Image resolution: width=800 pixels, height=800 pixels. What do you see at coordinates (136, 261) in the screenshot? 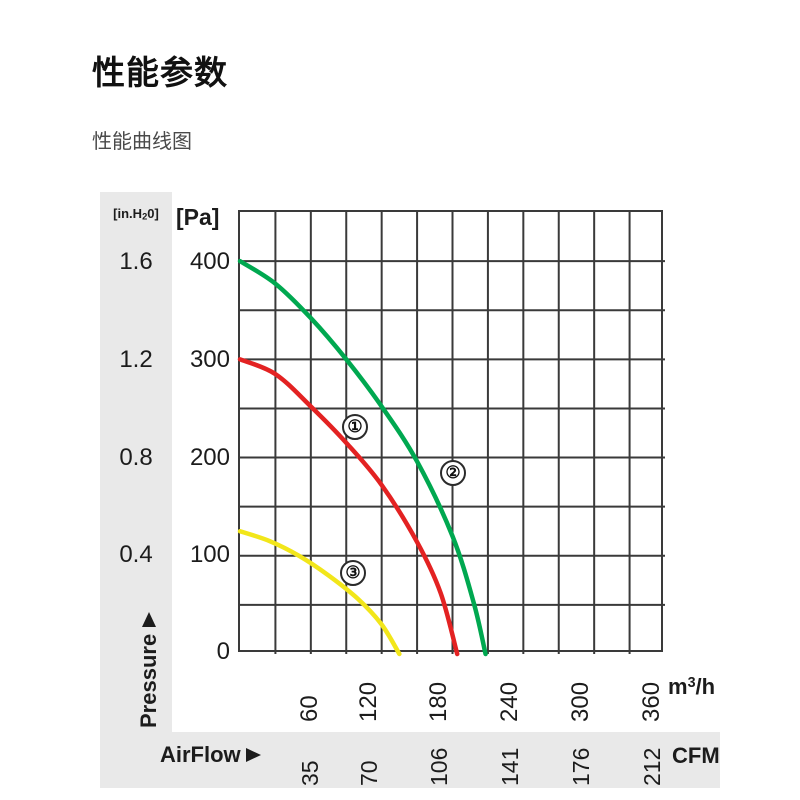
I see `ytick-left-1: 1.6` at bounding box center [136, 261].